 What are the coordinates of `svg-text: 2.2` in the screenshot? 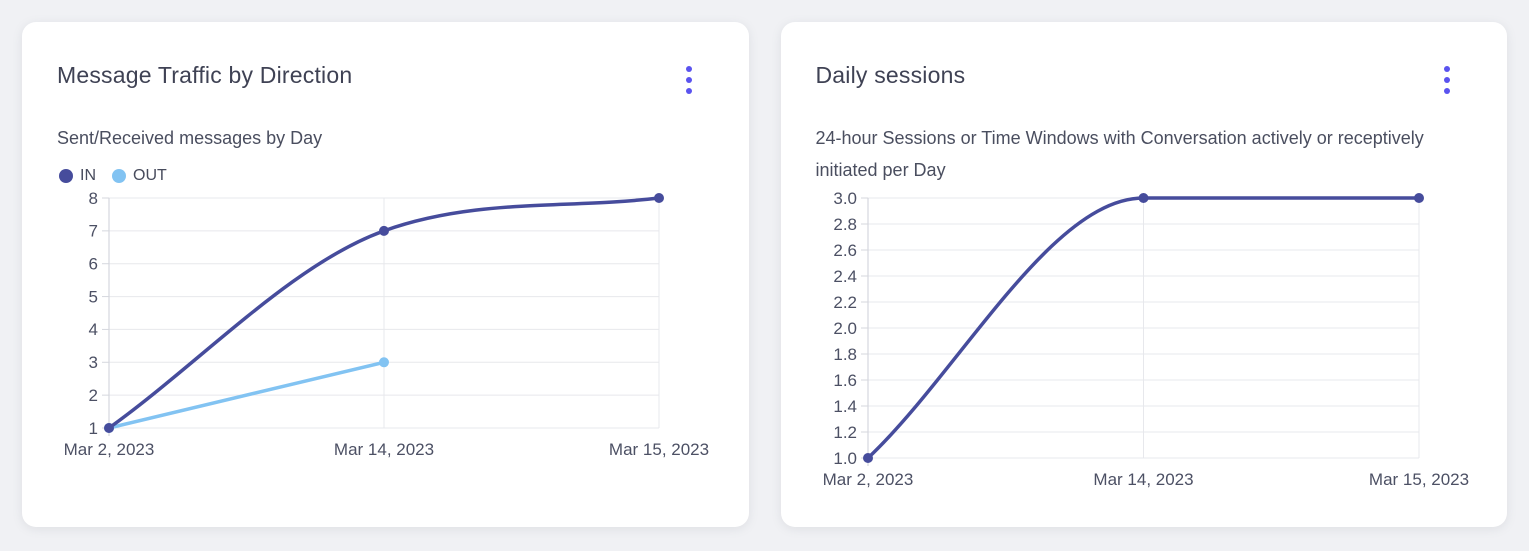 It's located at (845, 302).